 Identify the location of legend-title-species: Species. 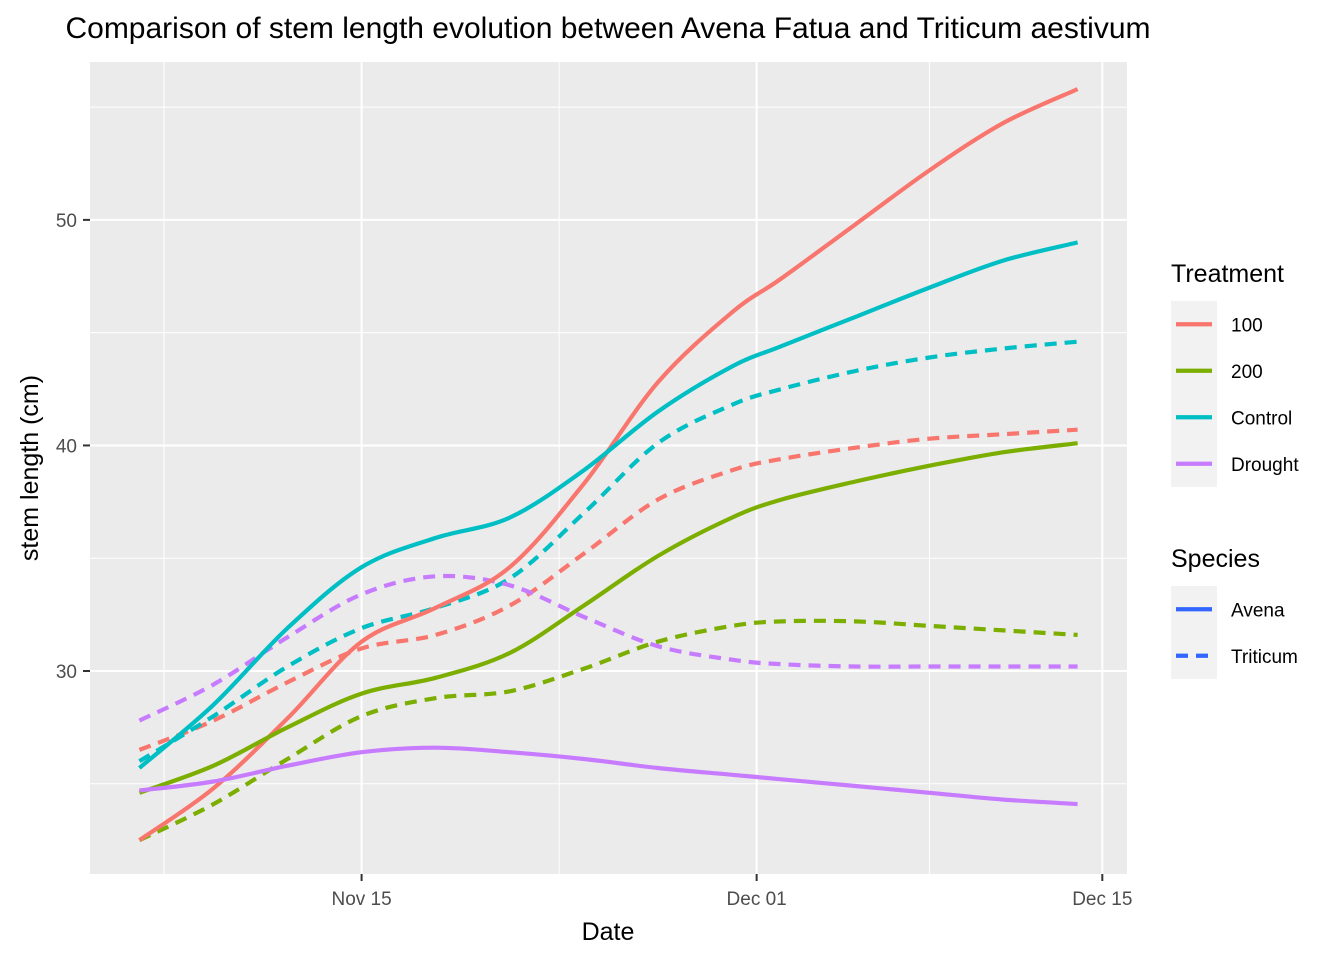
(1215, 559).